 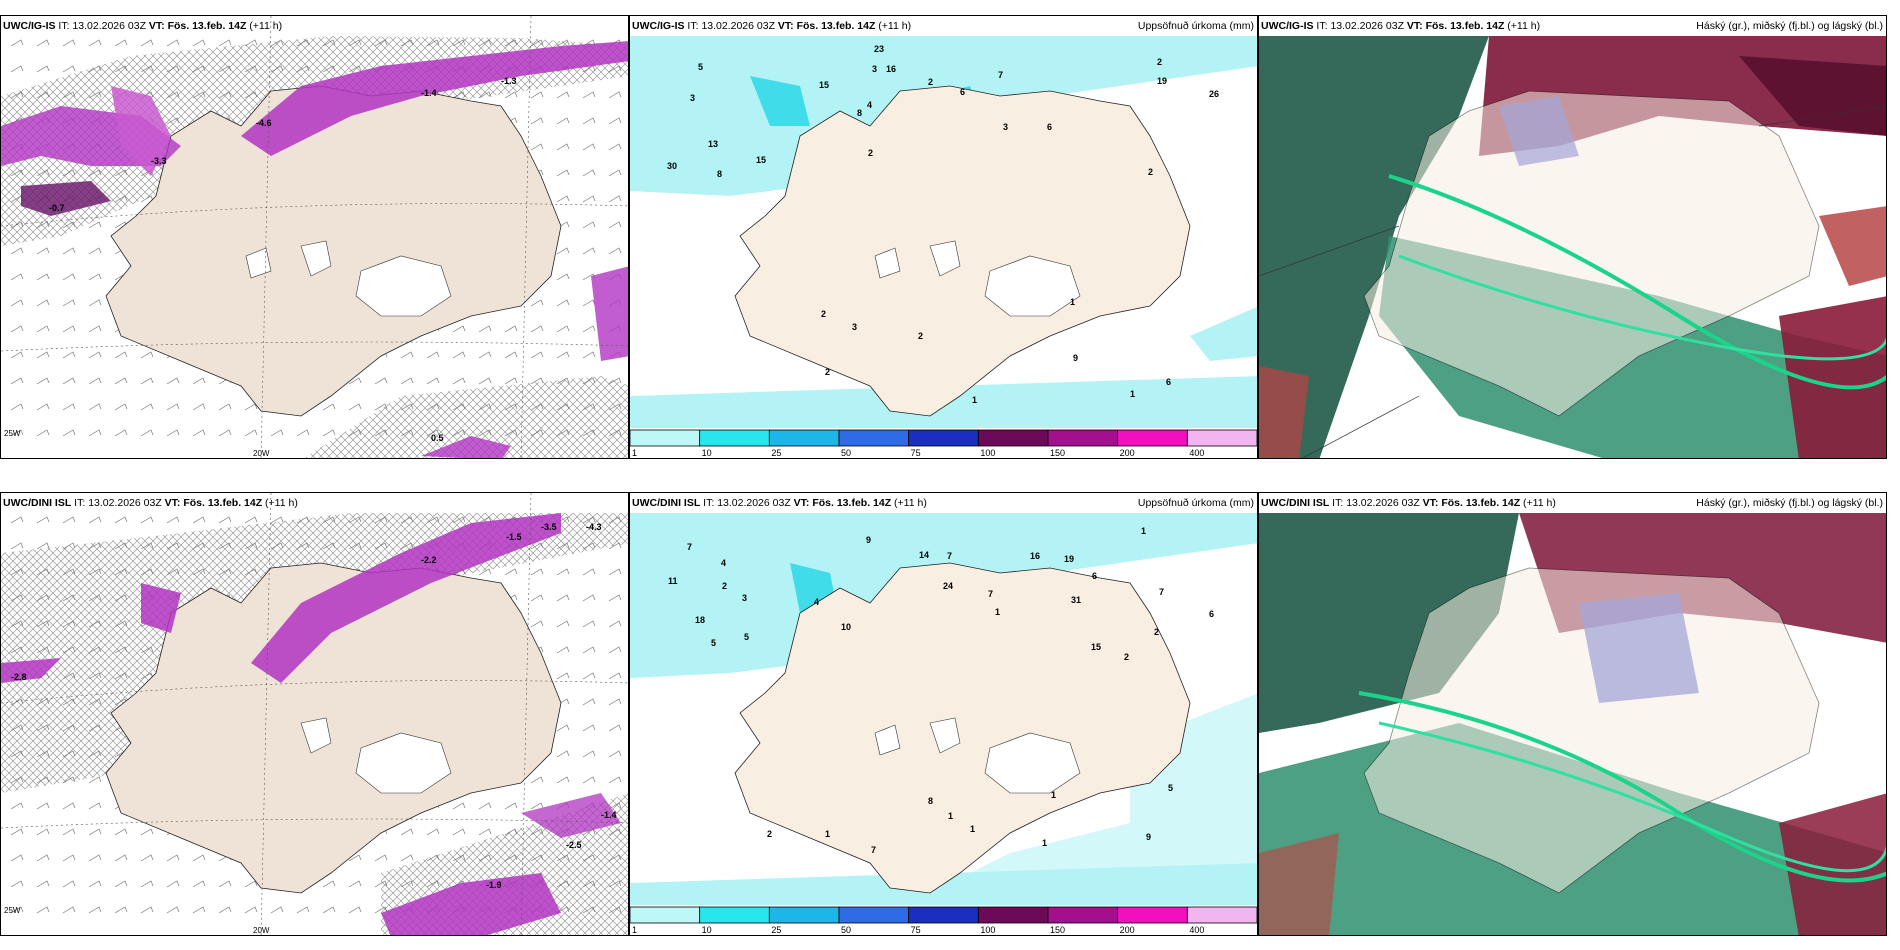 I want to click on svg-text: -2.2, so click(x=429, y=560).